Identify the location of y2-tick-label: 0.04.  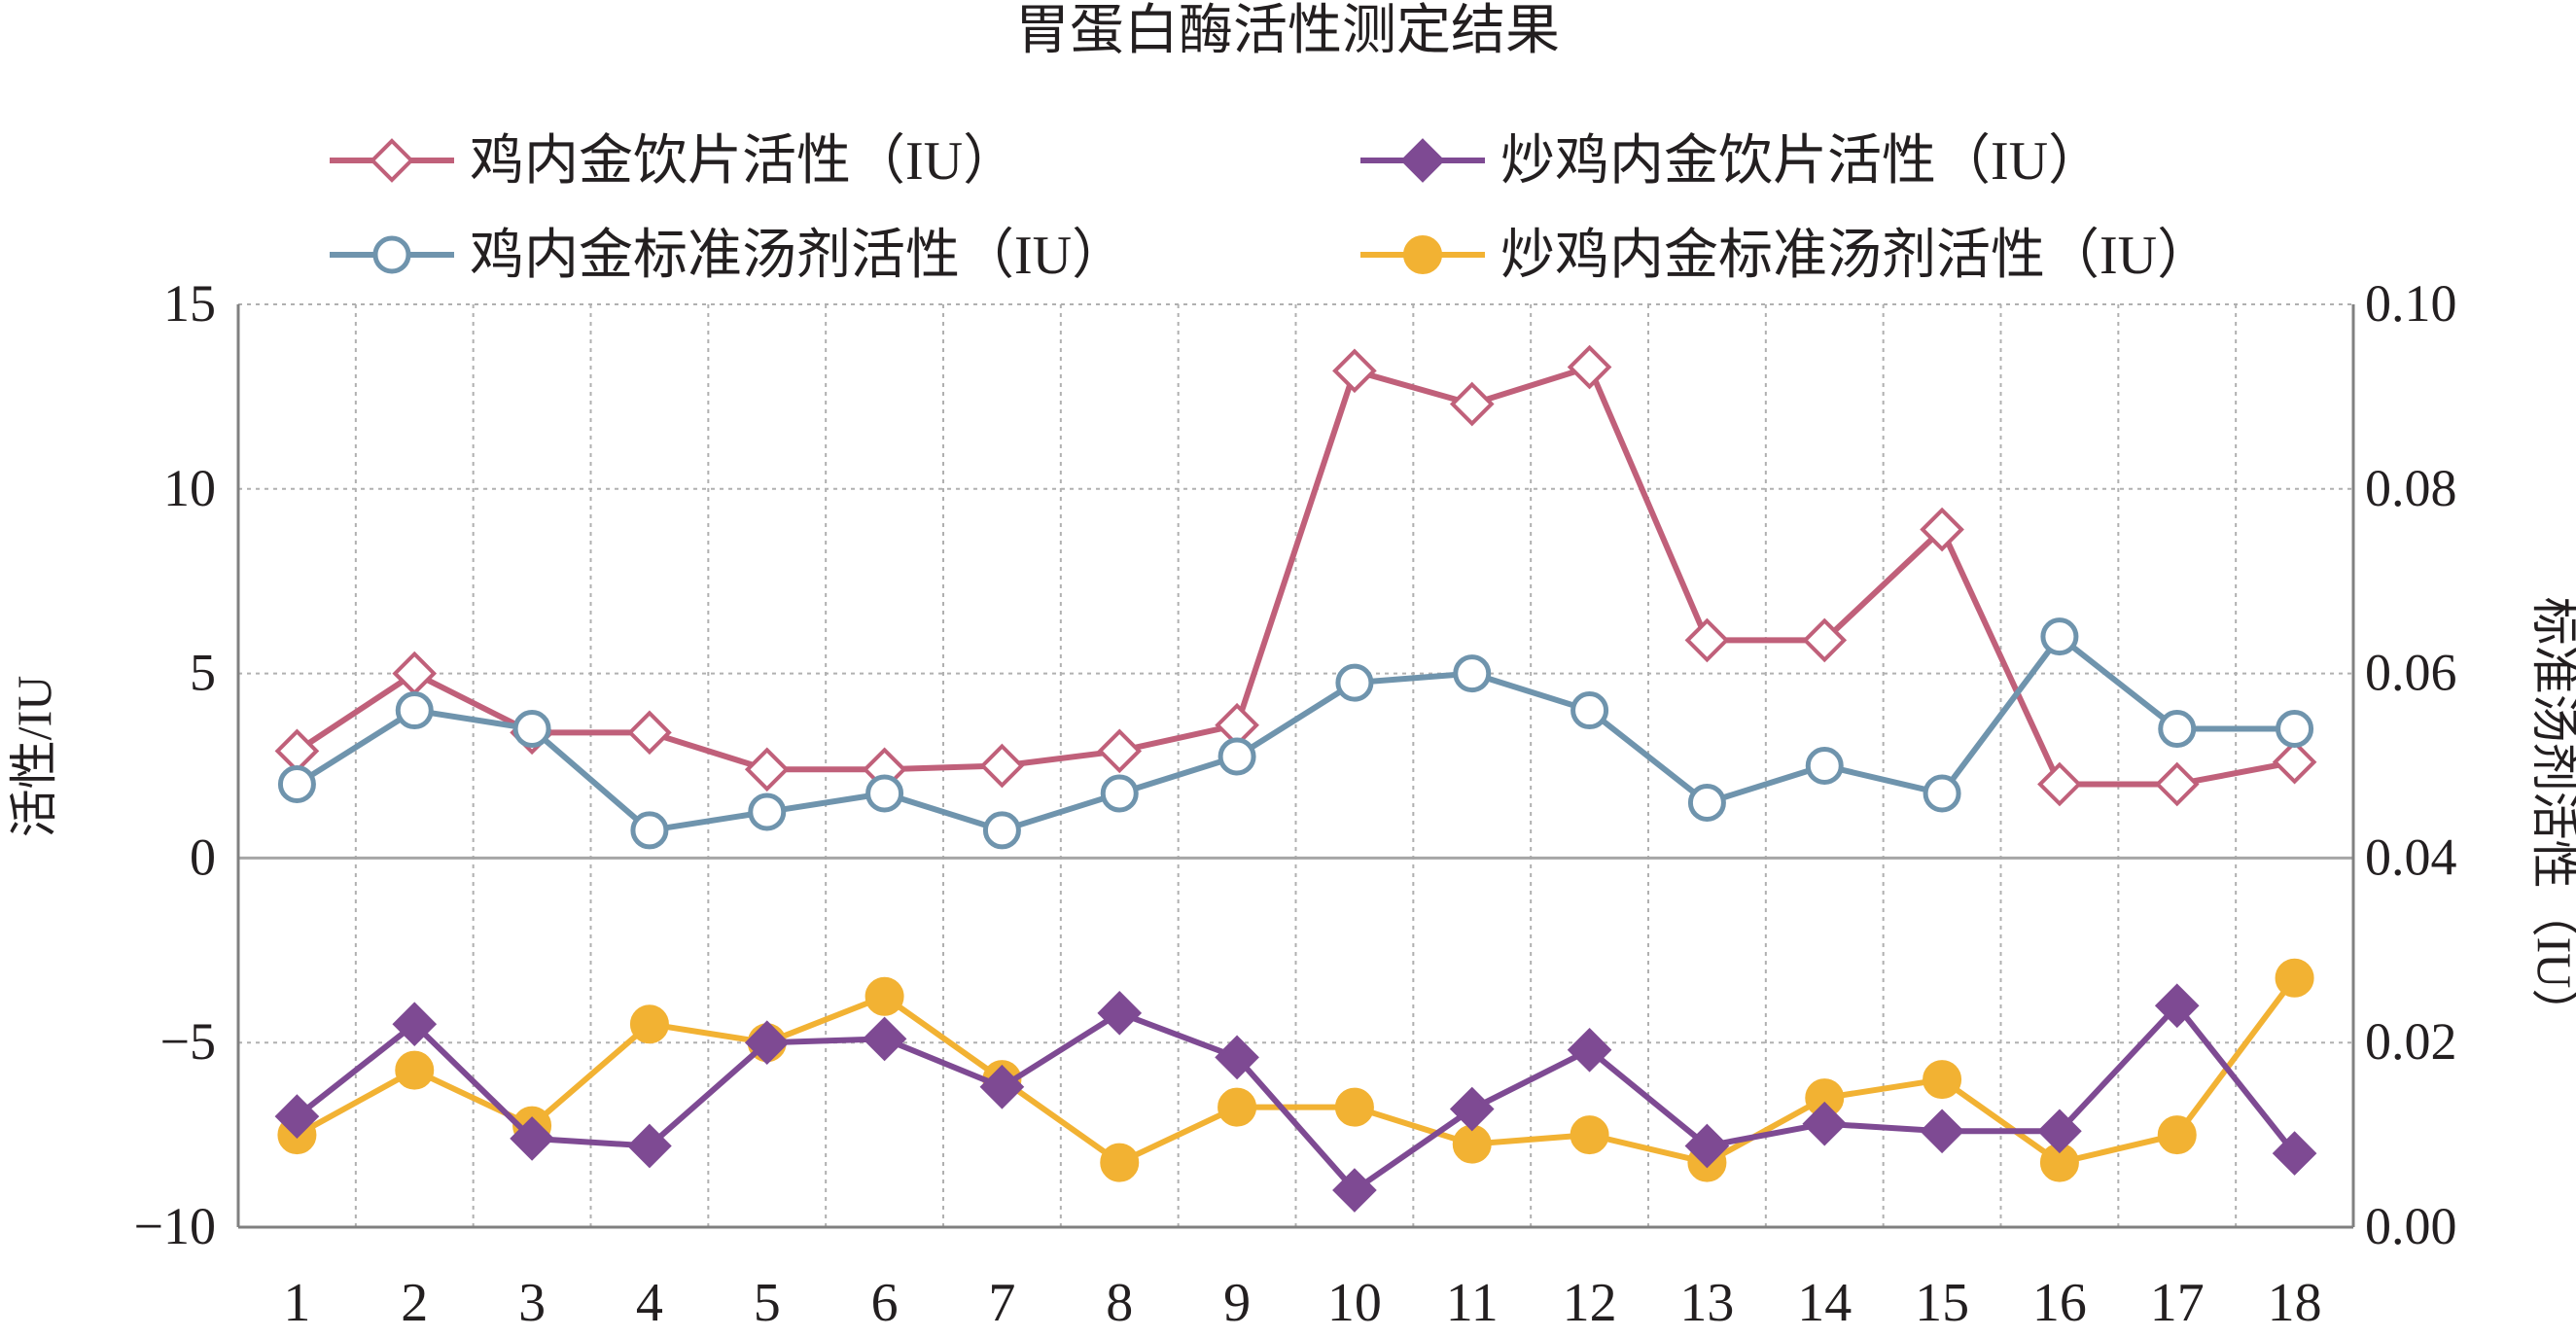
(2411, 856).